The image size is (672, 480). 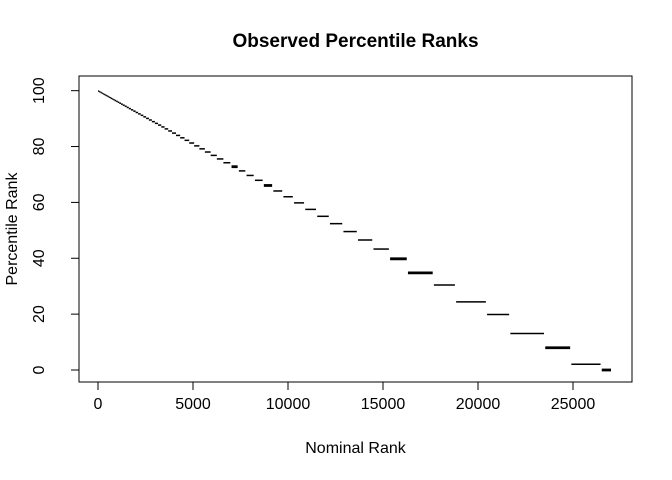 What do you see at coordinates (478, 404) in the screenshot?
I see `x-axis-tick-label: 20000` at bounding box center [478, 404].